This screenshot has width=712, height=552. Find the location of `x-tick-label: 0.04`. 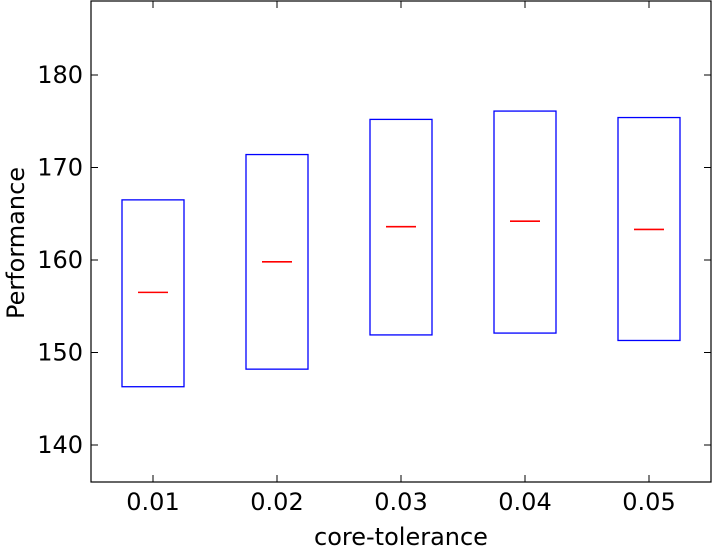

x-tick-label: 0.04 is located at coordinates (524, 502).